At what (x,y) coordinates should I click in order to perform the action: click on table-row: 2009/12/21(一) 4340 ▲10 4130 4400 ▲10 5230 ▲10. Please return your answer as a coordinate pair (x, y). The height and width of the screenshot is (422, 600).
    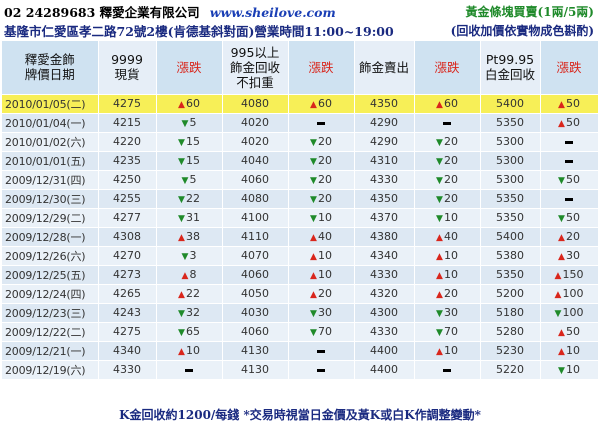
    Looking at the image, I should click on (300, 351).